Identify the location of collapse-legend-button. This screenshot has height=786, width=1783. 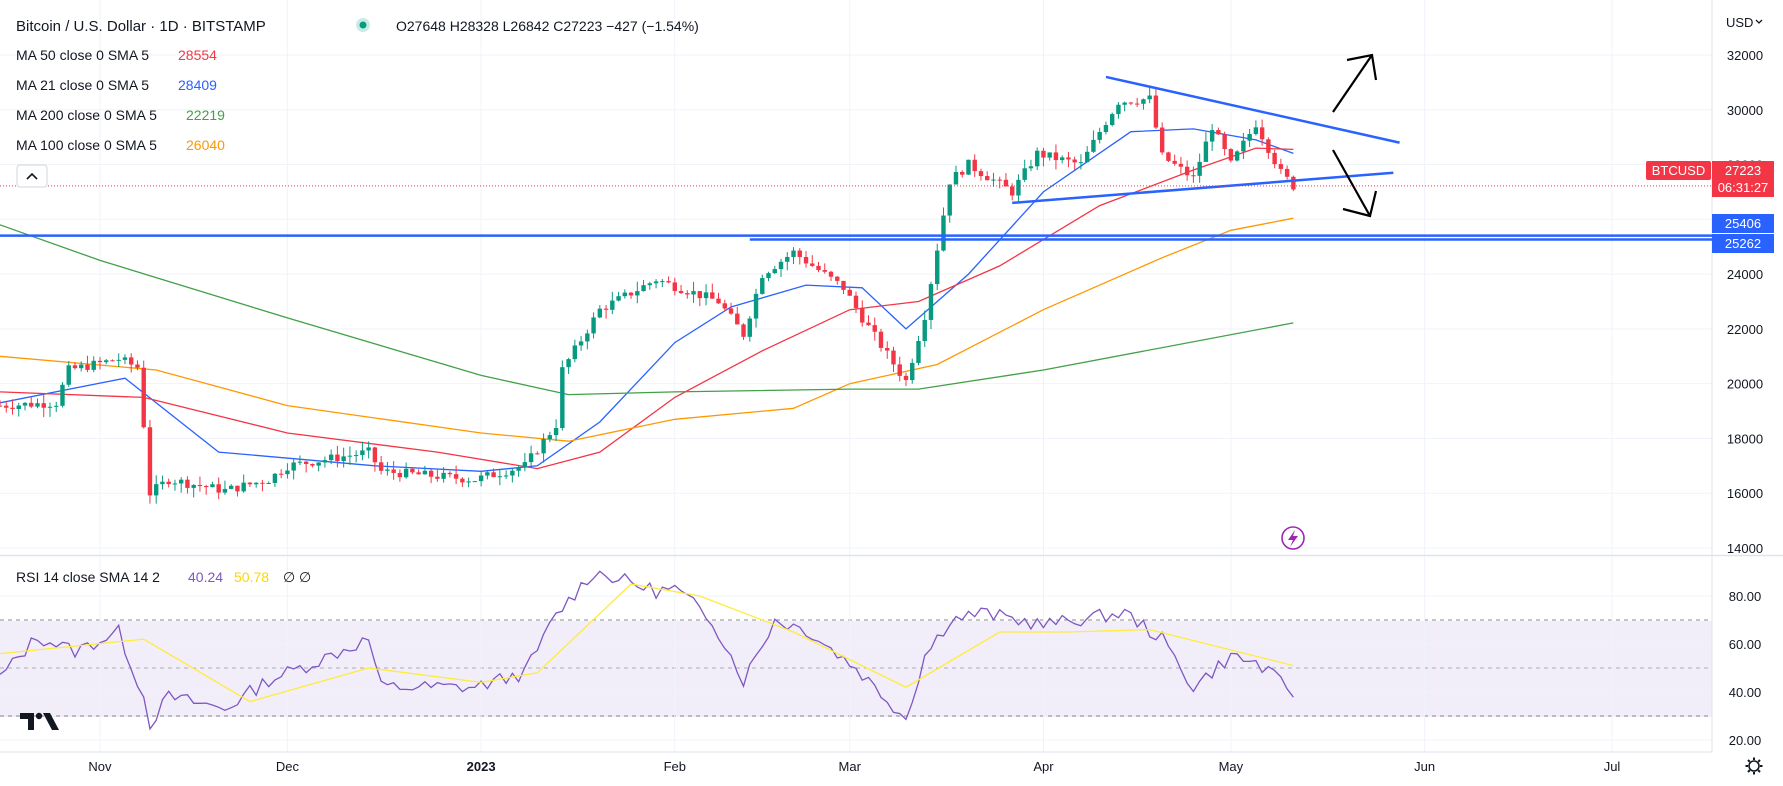
(32, 176).